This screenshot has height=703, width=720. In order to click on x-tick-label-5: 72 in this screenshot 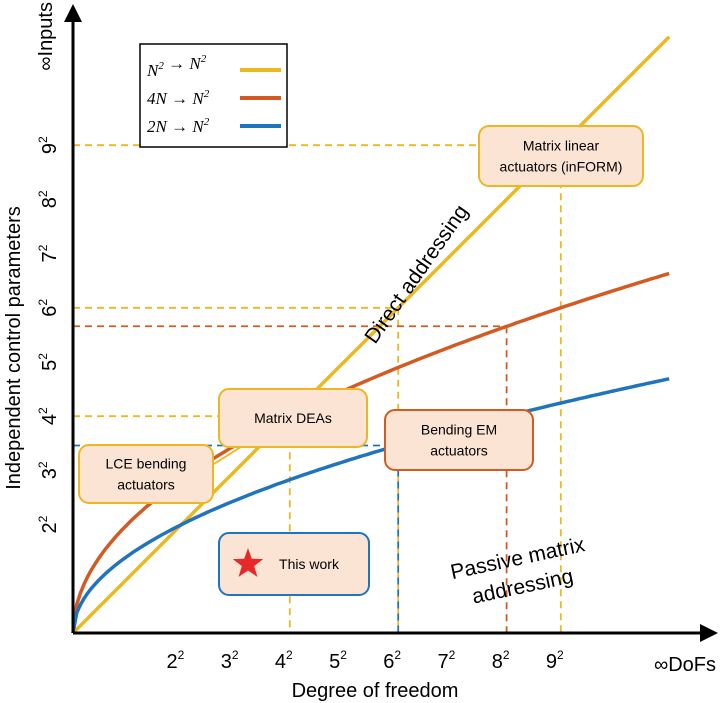, I will do `click(446, 660)`.